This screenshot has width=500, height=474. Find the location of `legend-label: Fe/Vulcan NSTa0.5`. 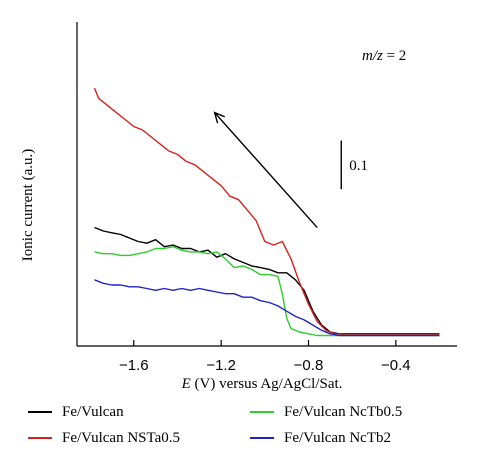

legend-label: Fe/Vulcan NSTa0.5 is located at coordinates (121, 437).